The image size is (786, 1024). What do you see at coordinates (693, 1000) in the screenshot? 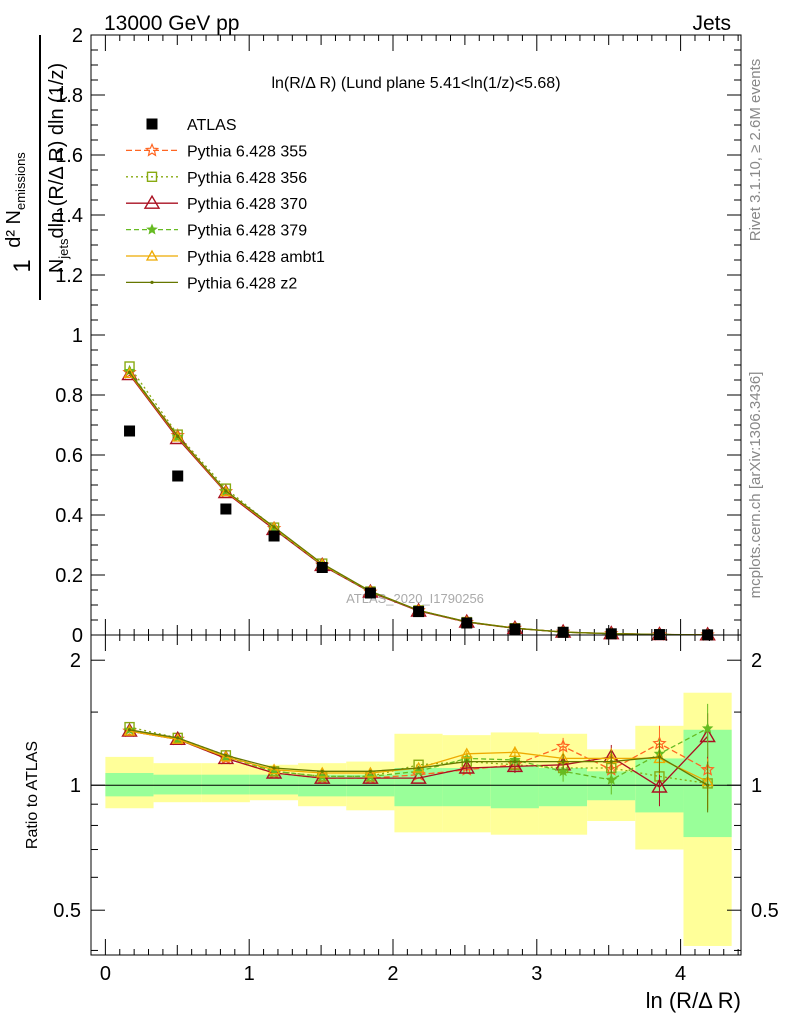
I see `x-axis-label: ln (R/Δ R)` at bounding box center [693, 1000].